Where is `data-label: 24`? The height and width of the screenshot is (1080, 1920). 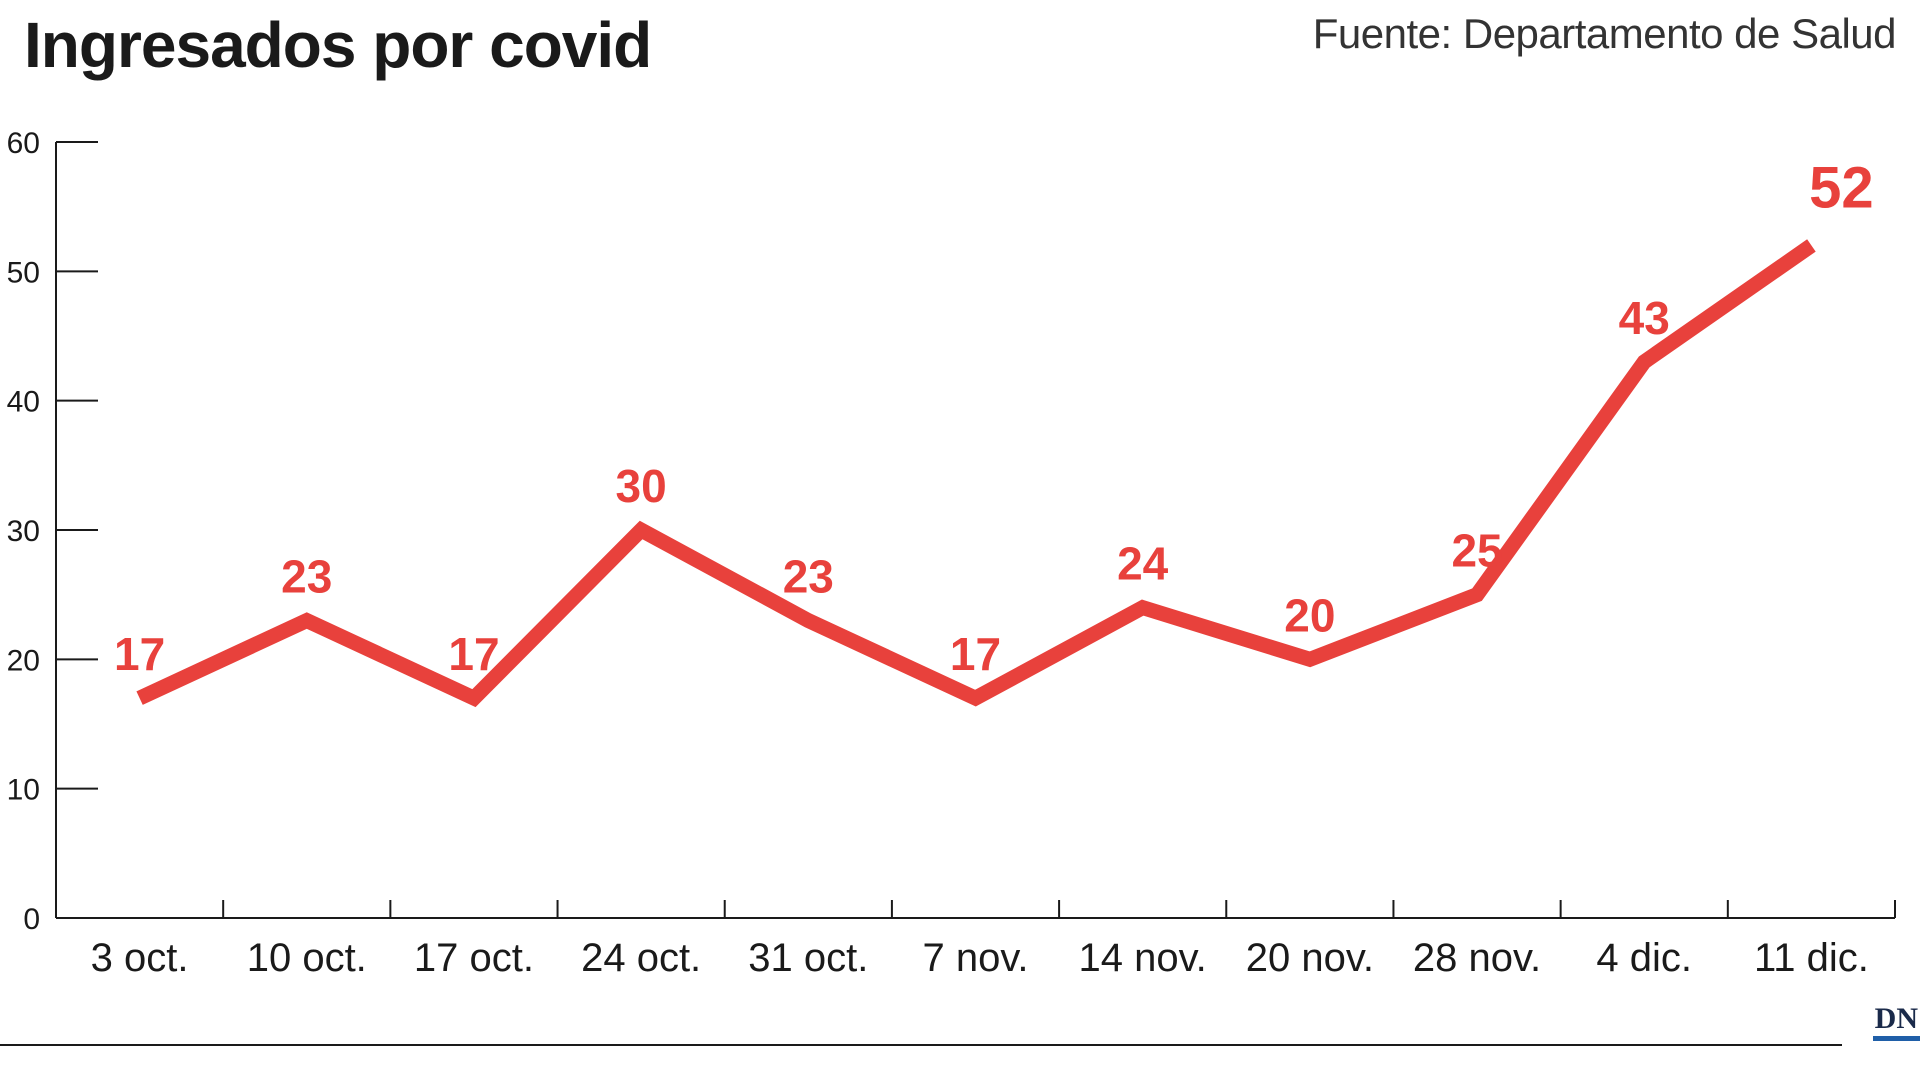
data-label: 24 is located at coordinates (1143, 564).